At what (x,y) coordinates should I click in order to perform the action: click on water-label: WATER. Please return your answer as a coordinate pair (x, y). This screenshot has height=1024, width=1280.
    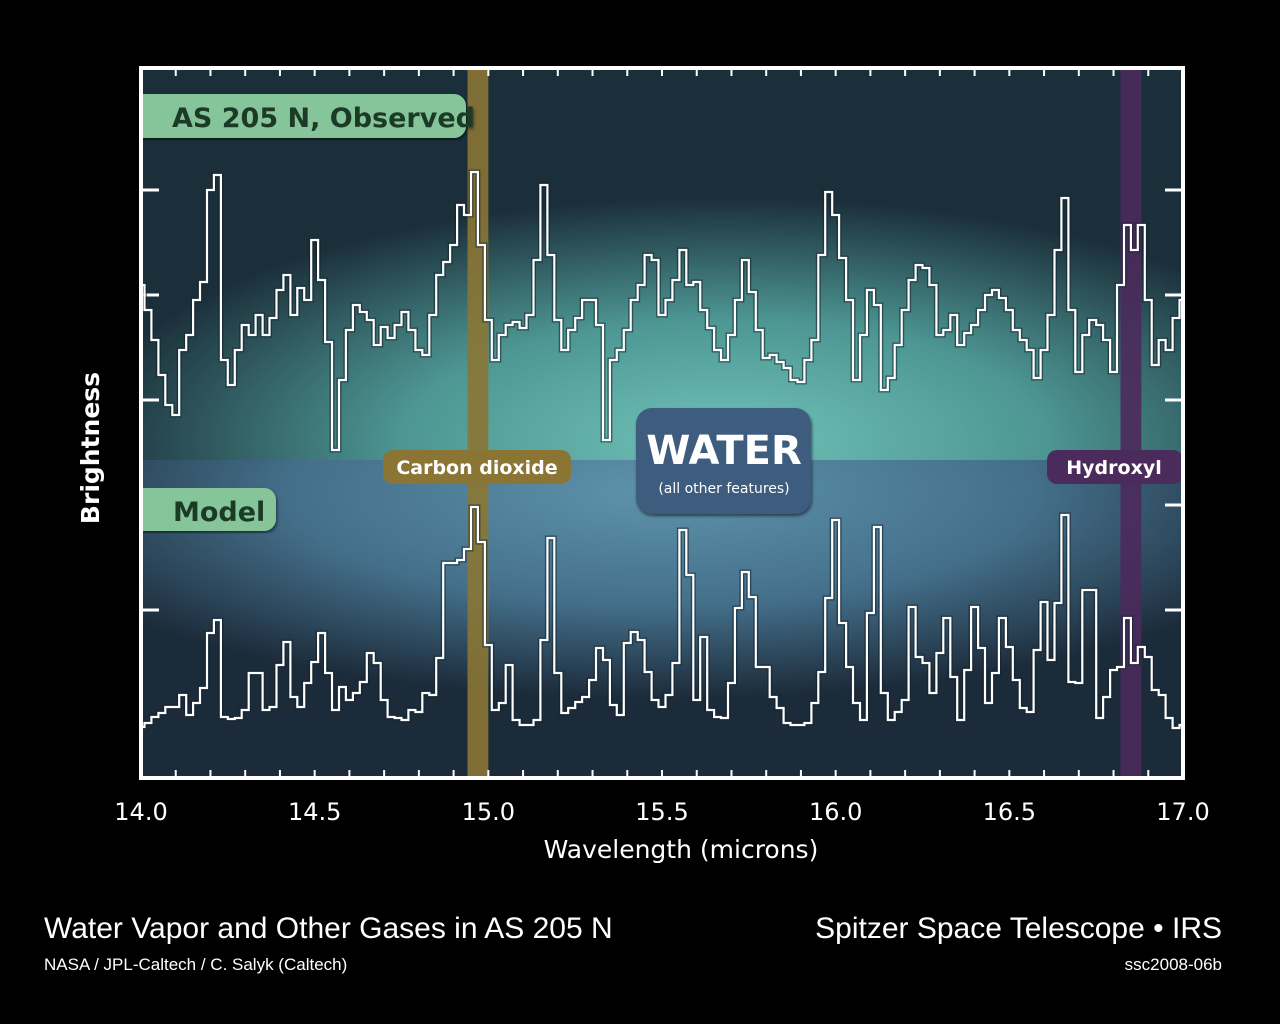
    Looking at the image, I should click on (724, 451).